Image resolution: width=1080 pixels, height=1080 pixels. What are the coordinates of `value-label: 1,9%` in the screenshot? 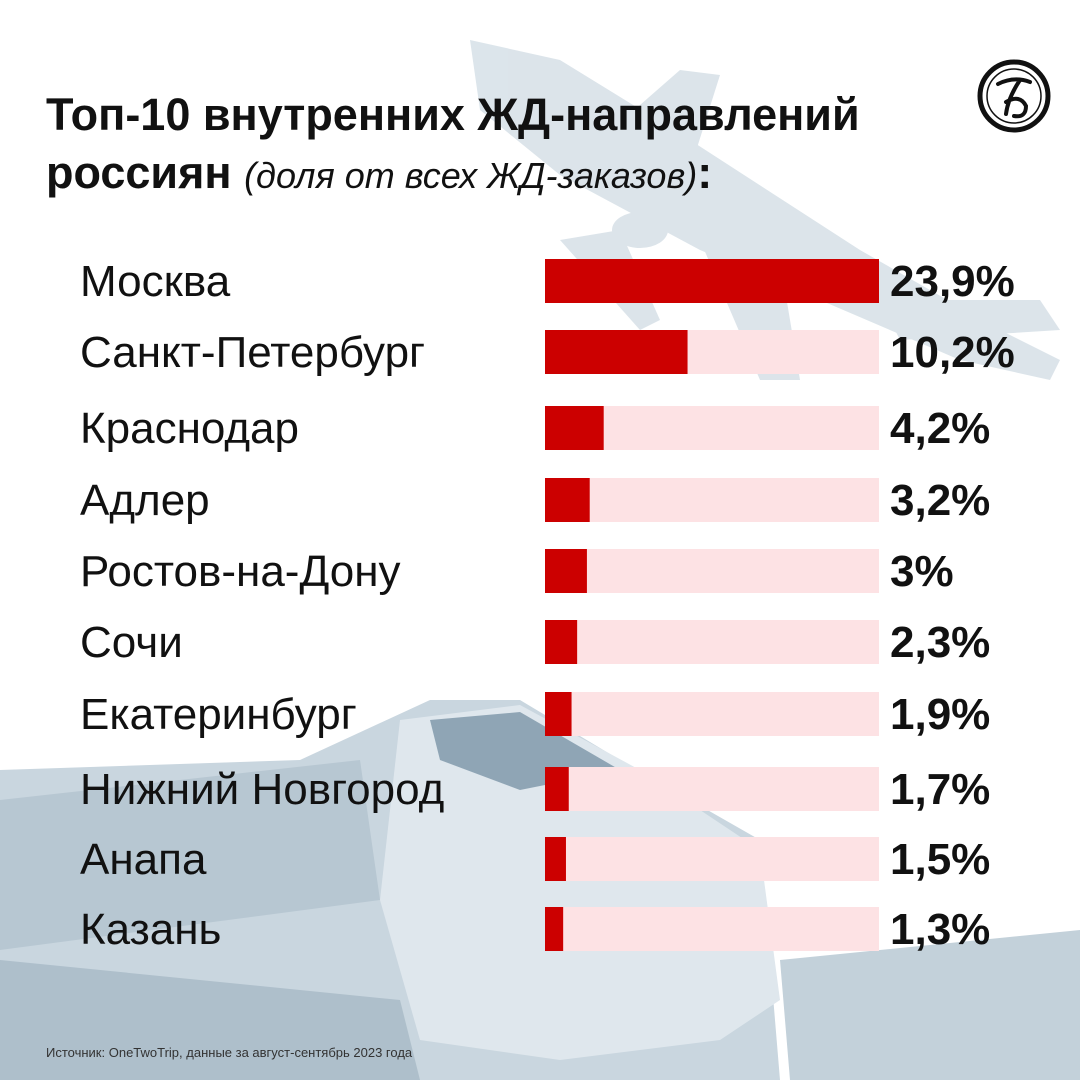 It's located at (940, 714).